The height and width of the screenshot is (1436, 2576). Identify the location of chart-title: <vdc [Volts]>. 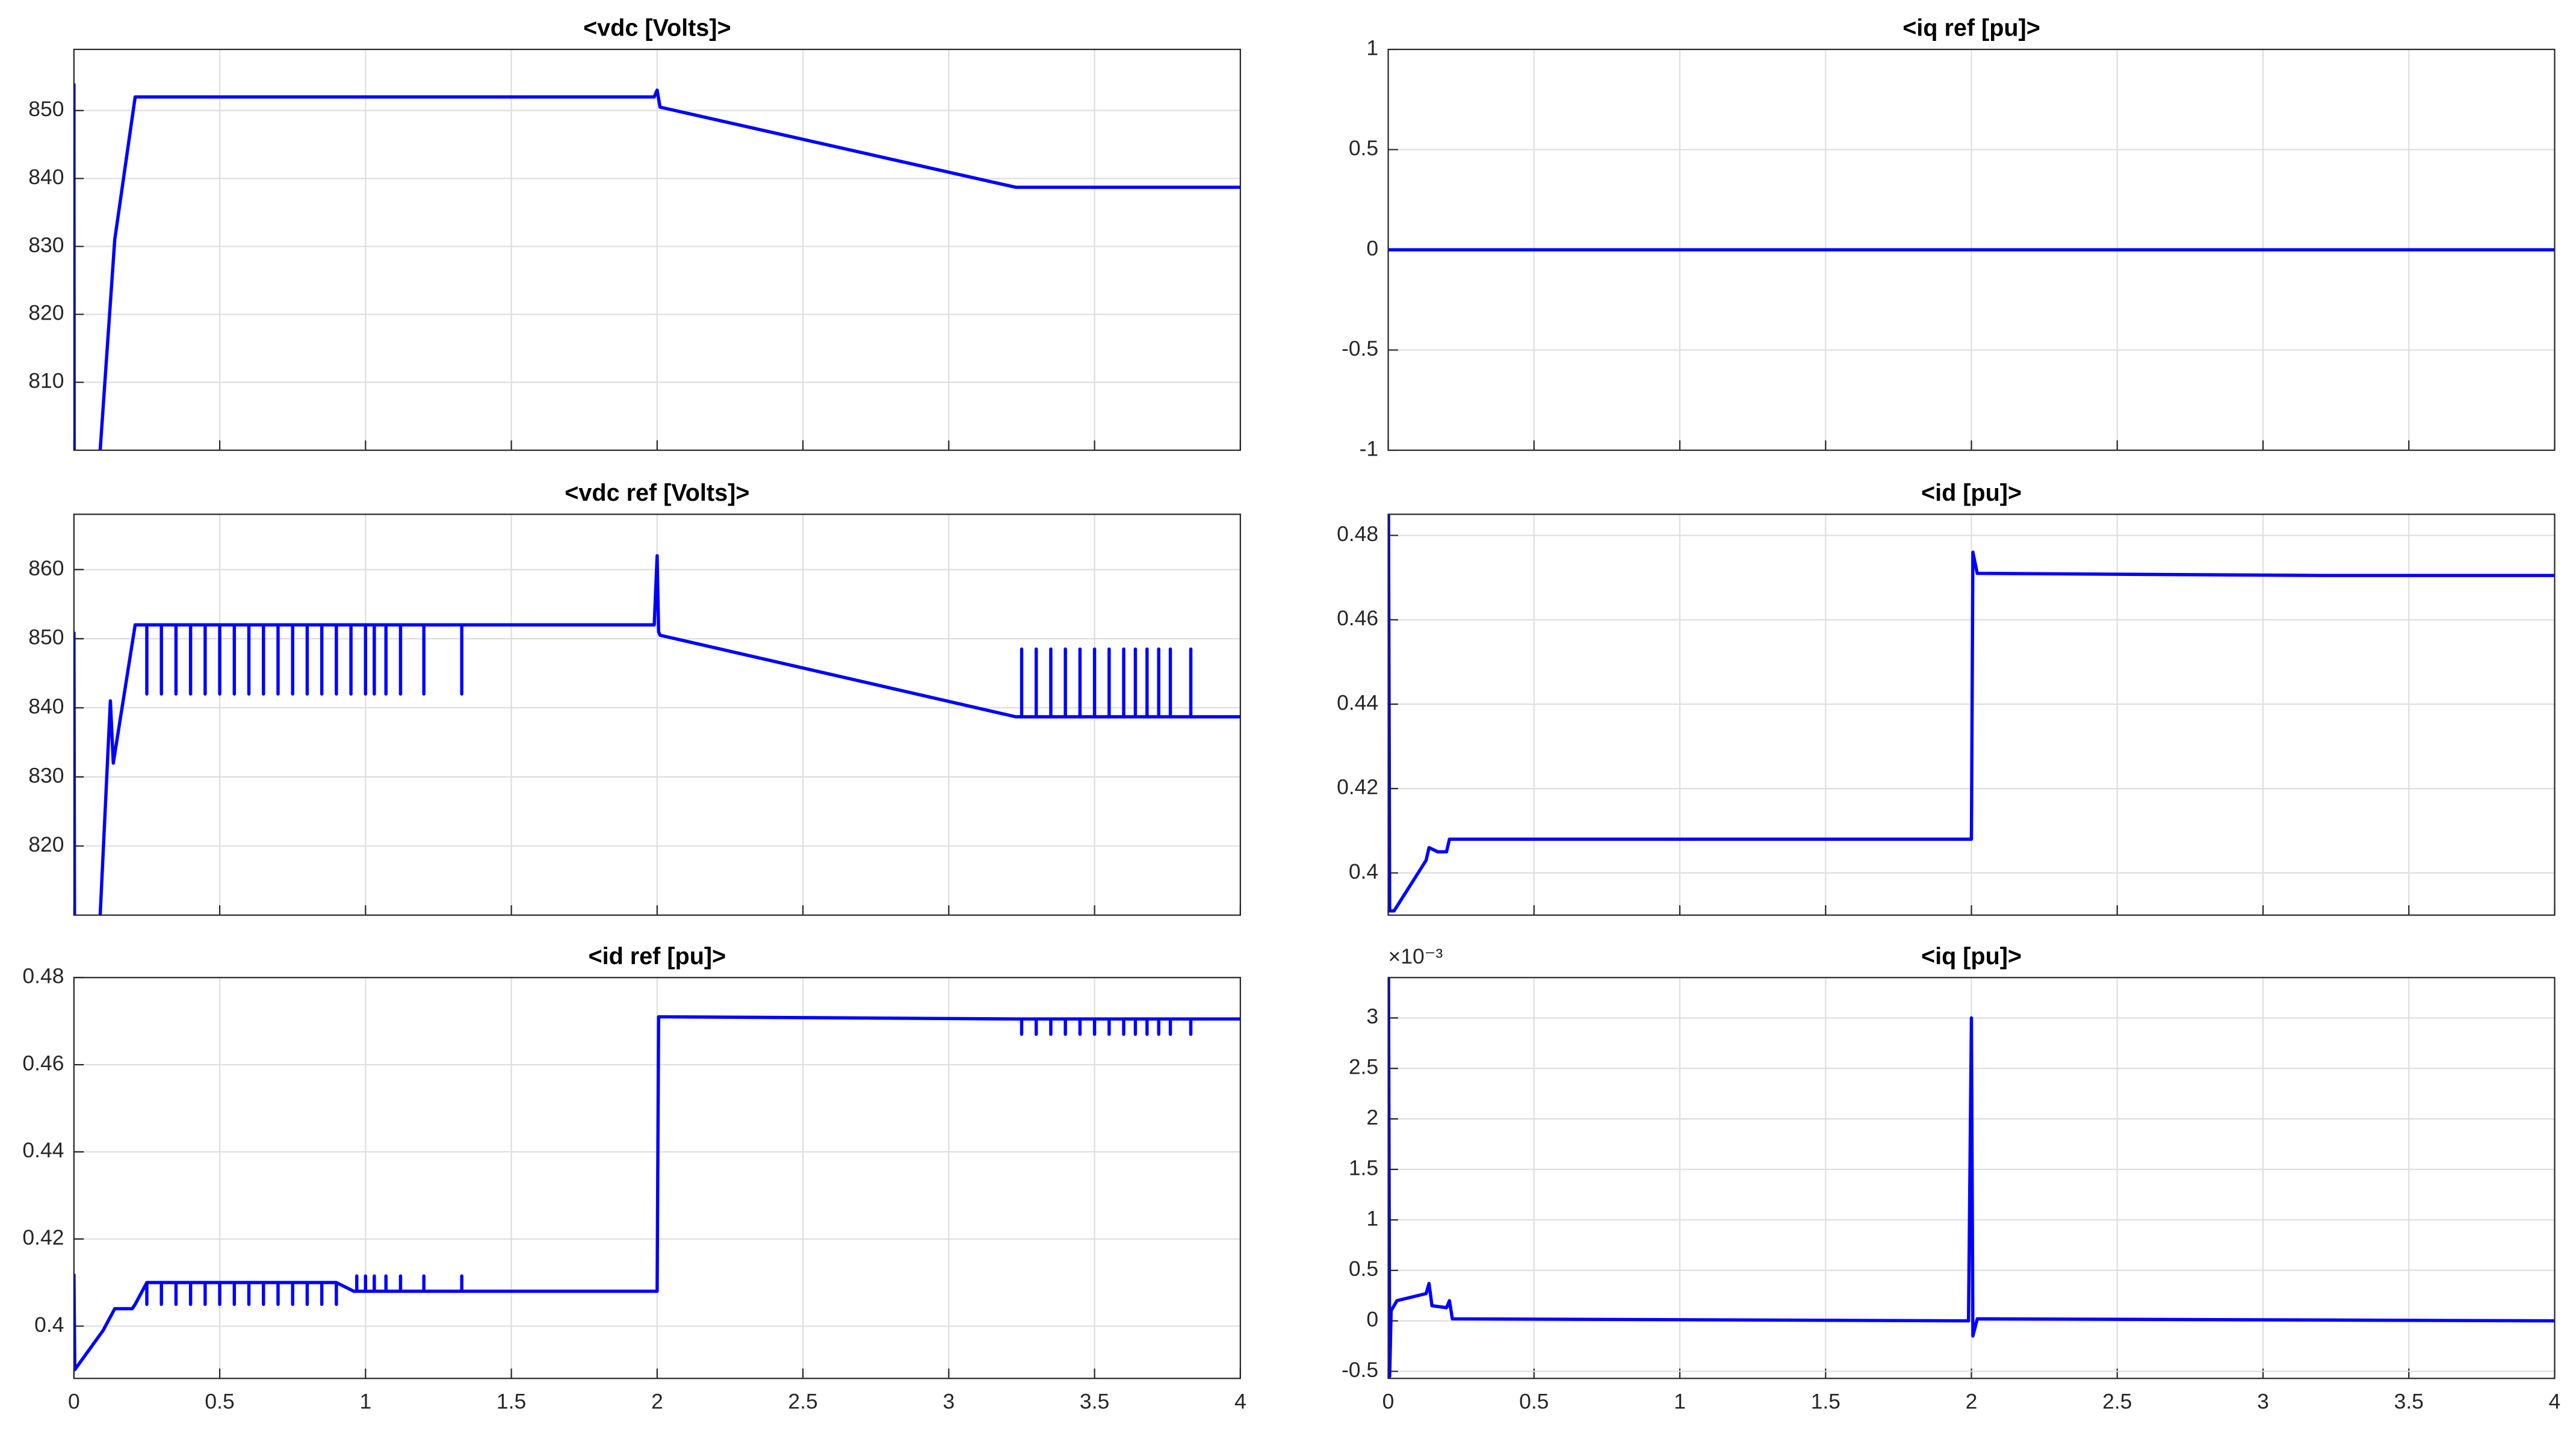
(657, 28).